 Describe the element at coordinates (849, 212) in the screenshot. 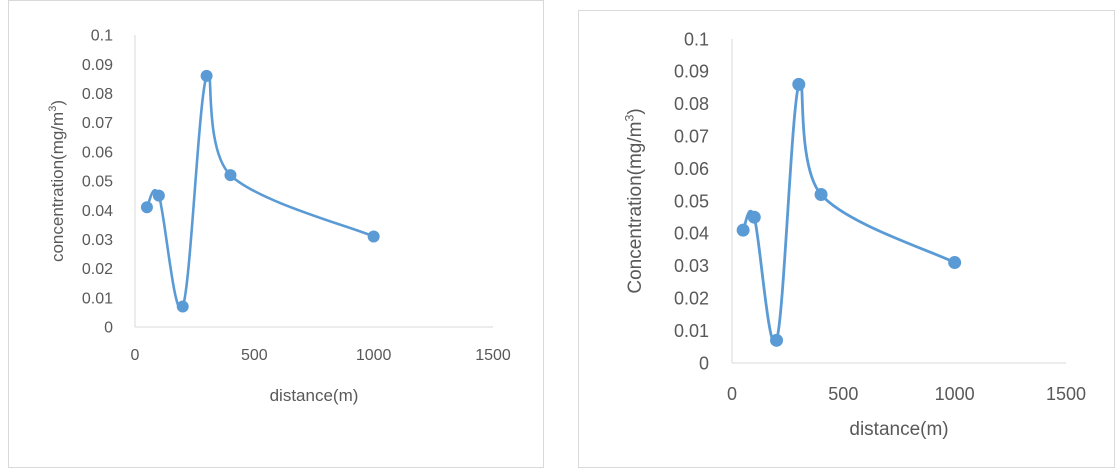

I see `chart-right-series-line` at that location.